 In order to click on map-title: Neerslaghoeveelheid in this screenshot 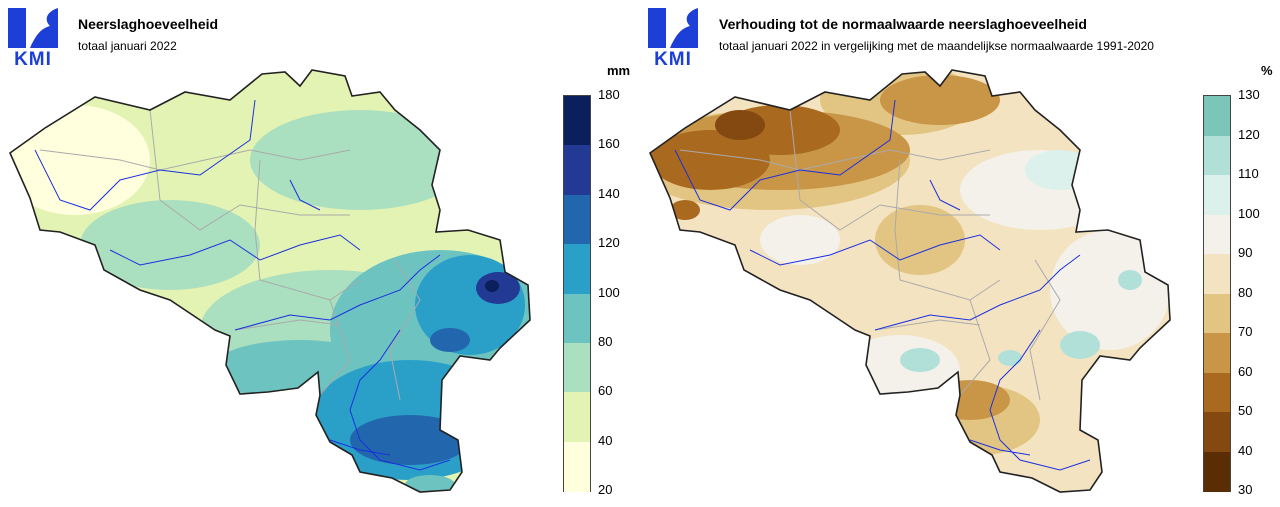, I will do `click(148, 24)`.